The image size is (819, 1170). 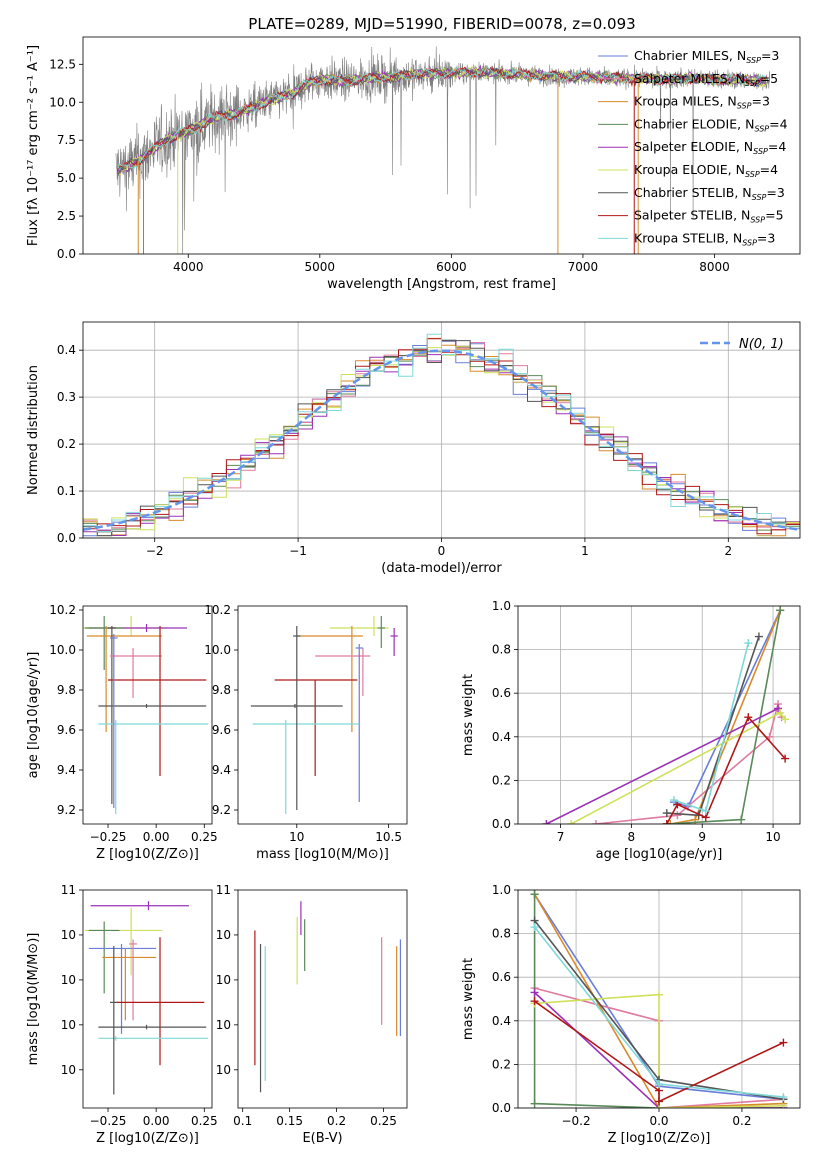 What do you see at coordinates (62, 650) in the screenshot?
I see `age-vs-Z-ytick-label: 10.0` at bounding box center [62, 650].